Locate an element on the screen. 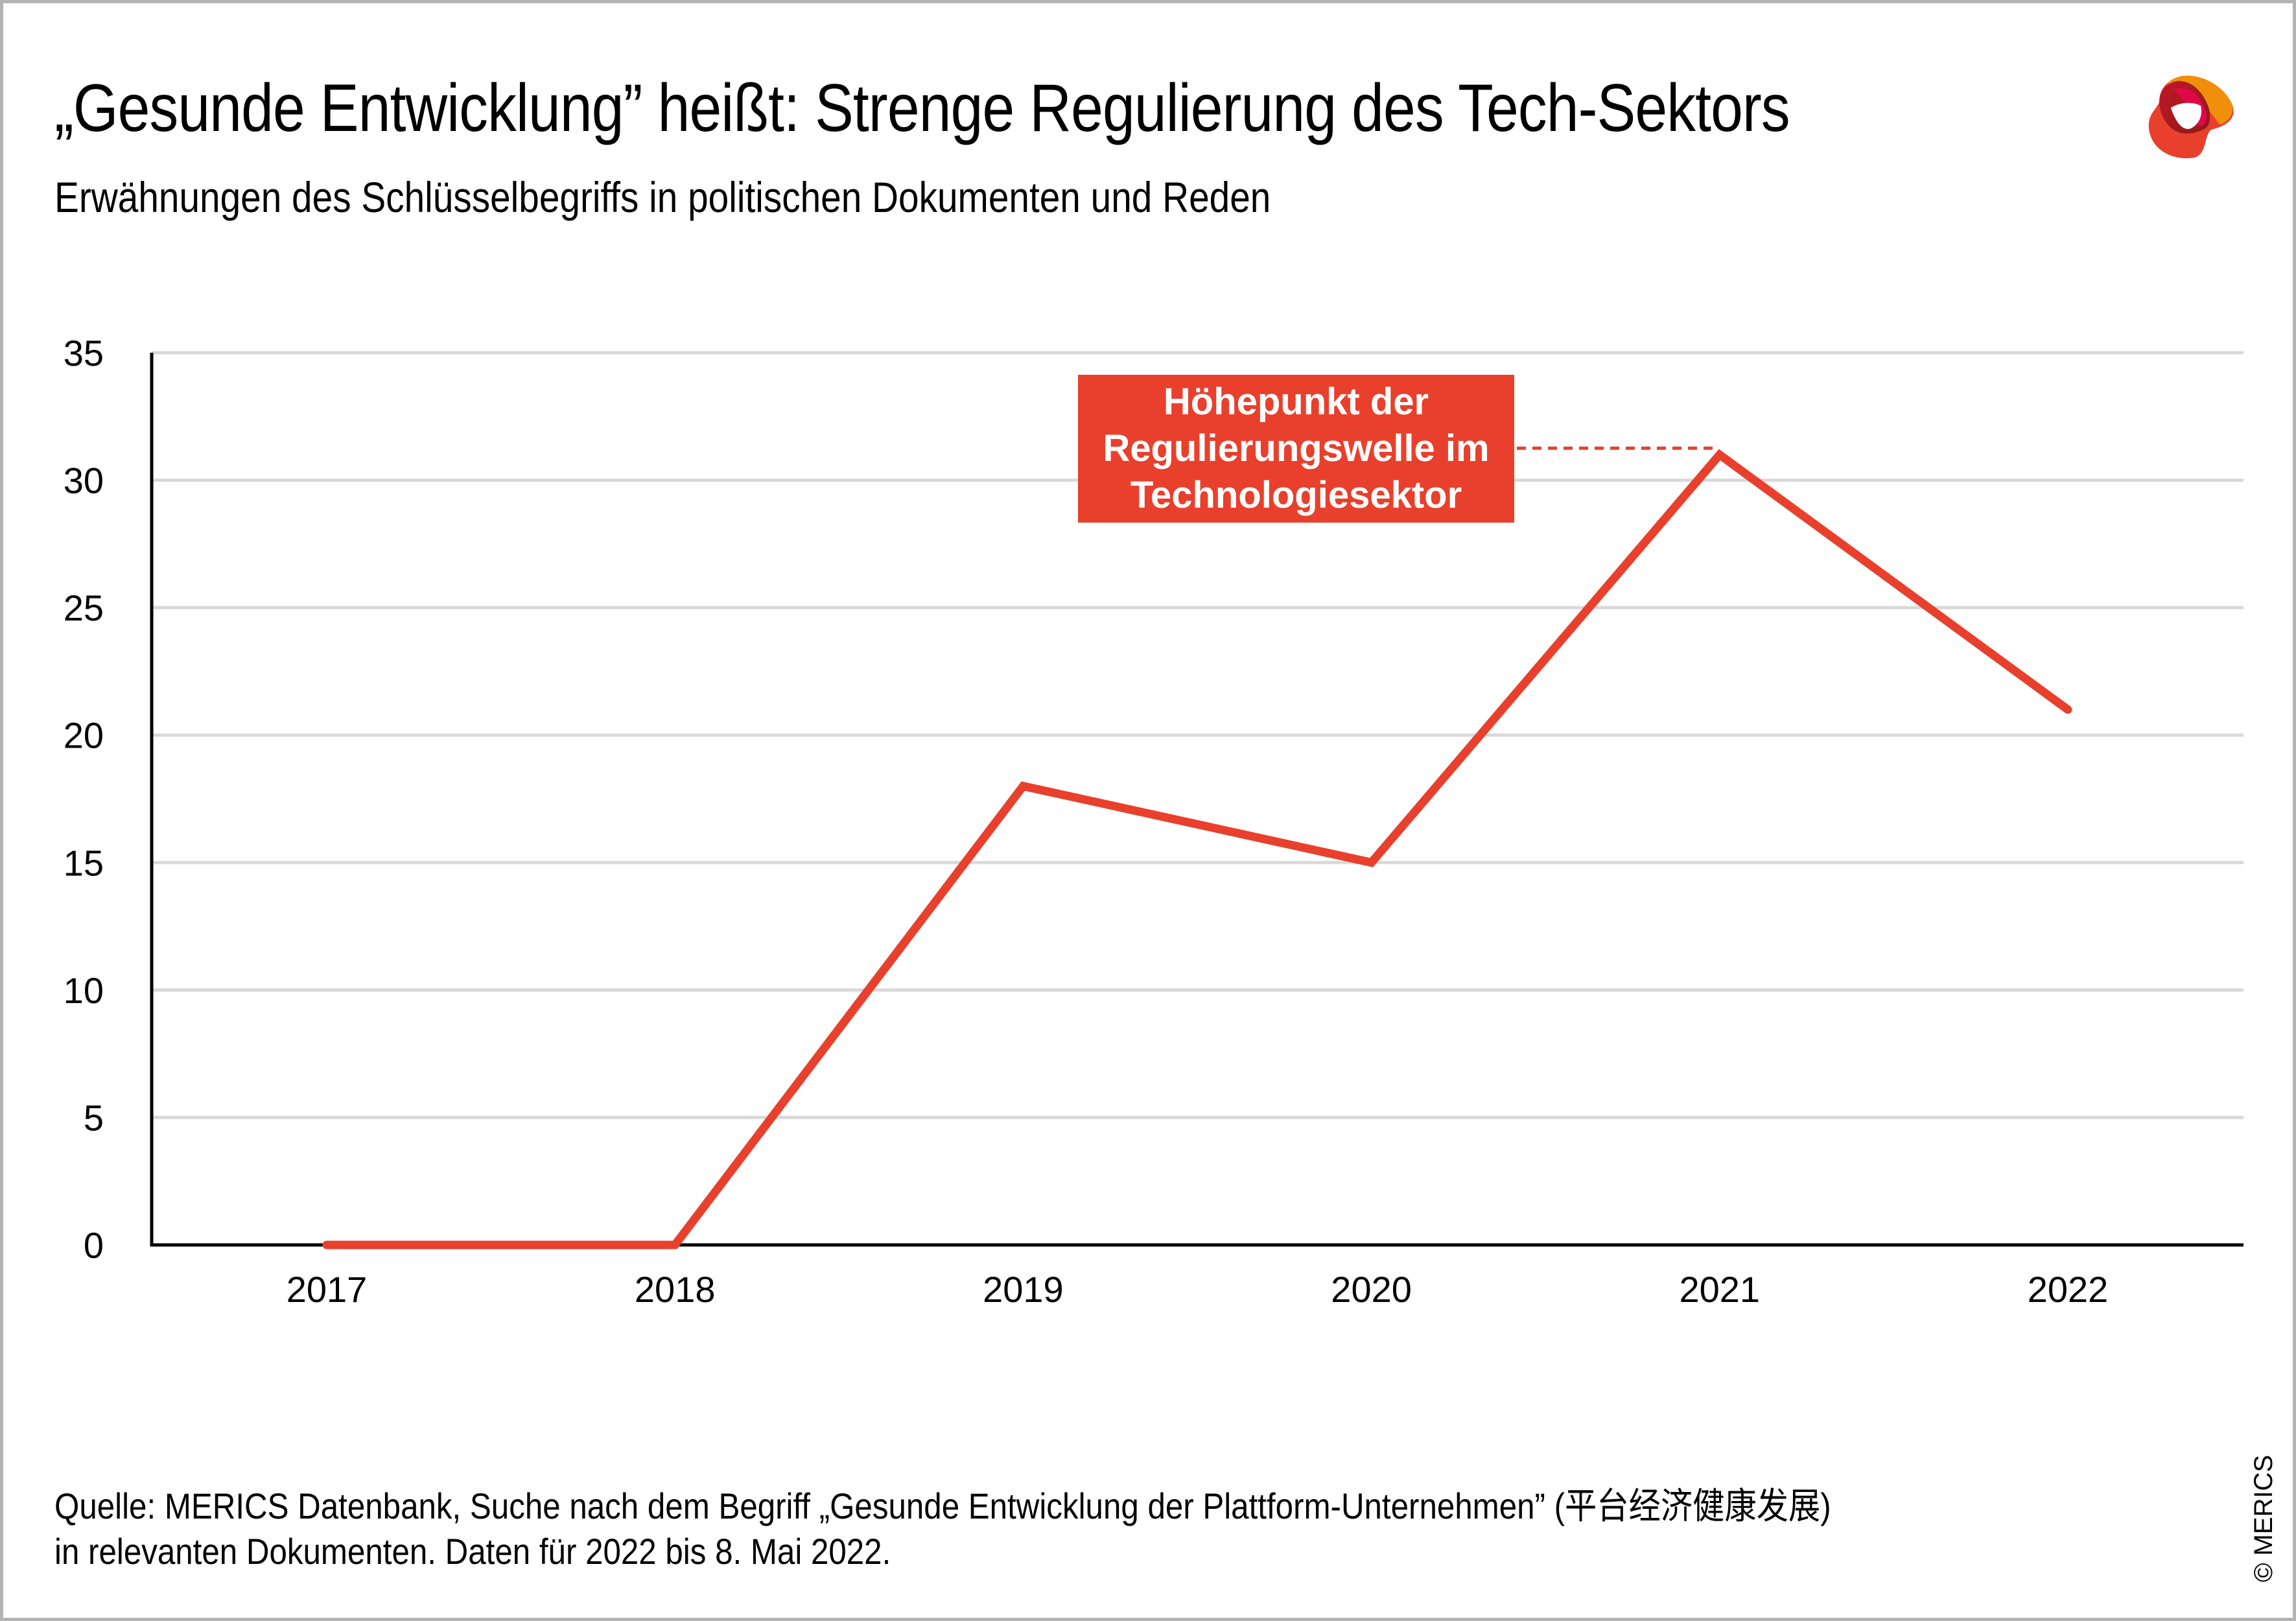  annotation-line: Höhepunkt der is located at coordinates (1296, 402).